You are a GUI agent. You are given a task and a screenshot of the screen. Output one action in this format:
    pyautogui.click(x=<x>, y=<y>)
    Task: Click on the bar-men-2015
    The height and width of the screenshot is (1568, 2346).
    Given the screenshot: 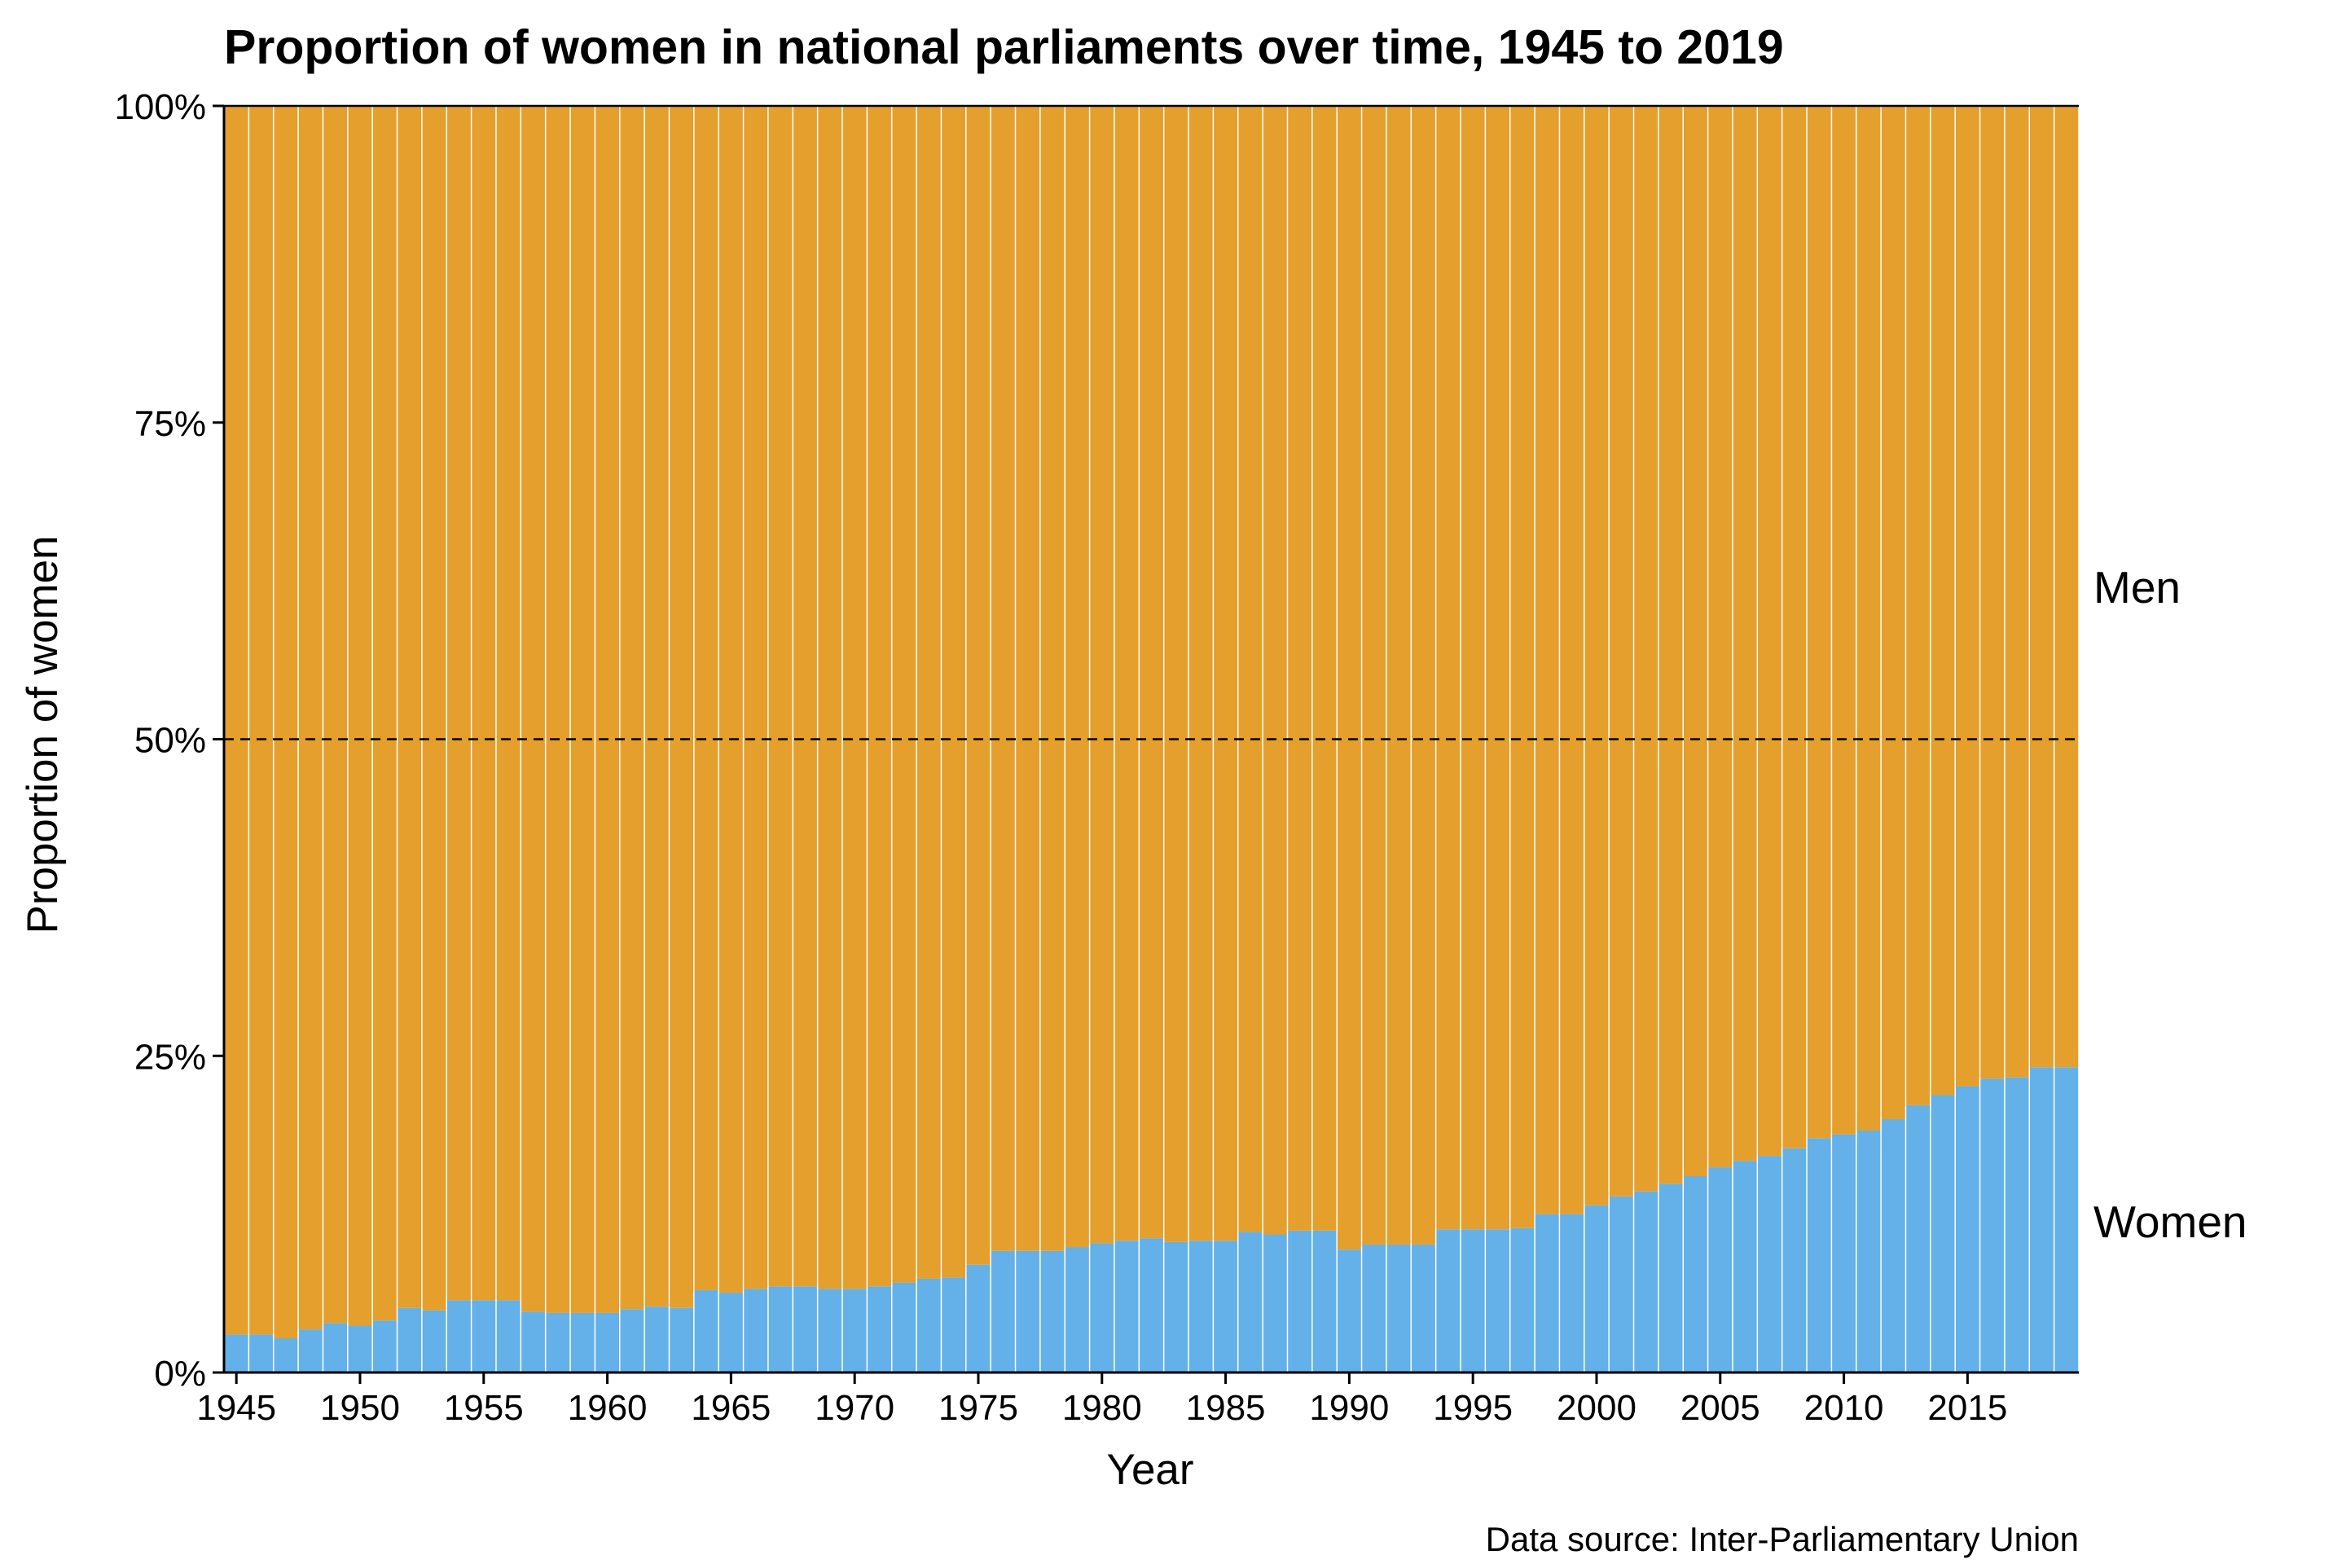 What is the action you would take?
    pyautogui.click(x=1967, y=596)
    